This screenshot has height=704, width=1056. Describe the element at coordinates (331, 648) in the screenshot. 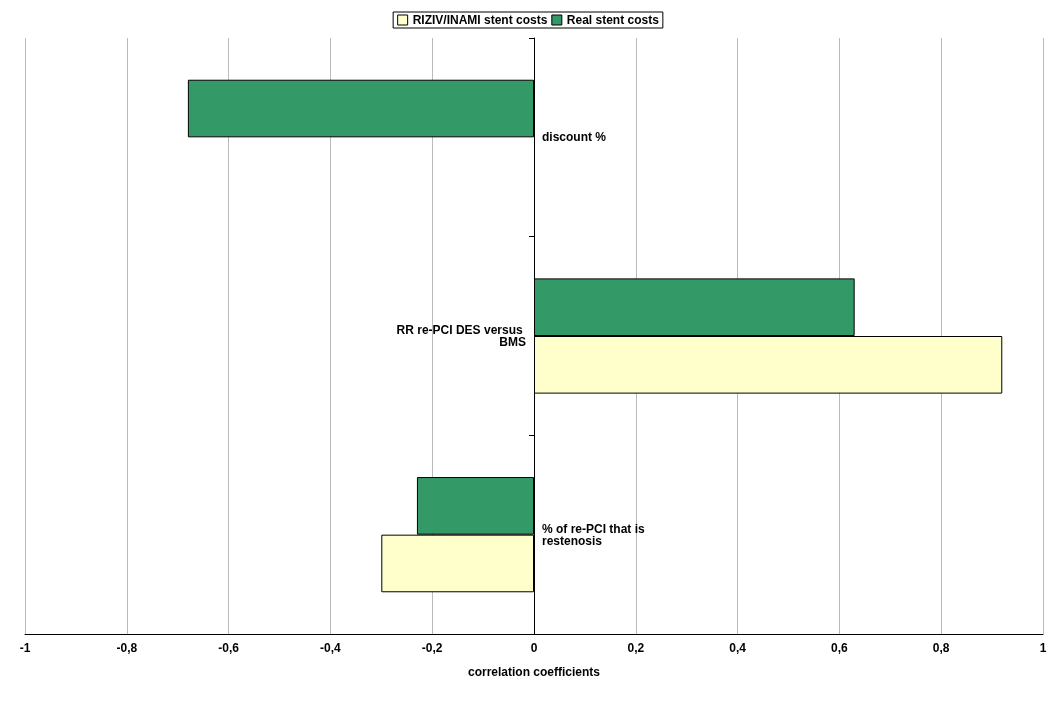

I see `x-tick-label: -0,4` at that location.